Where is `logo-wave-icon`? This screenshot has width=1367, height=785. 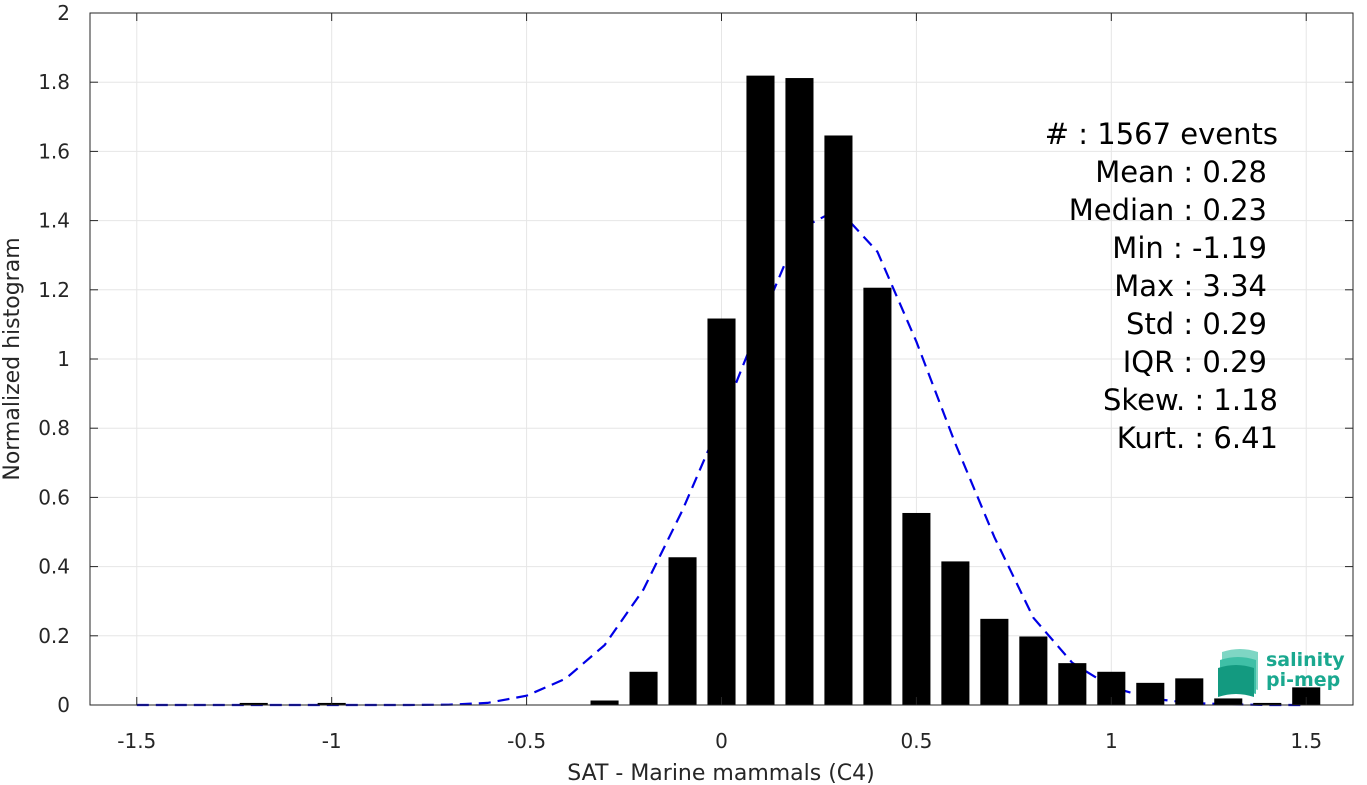 logo-wave-icon is located at coordinates (1238, 673).